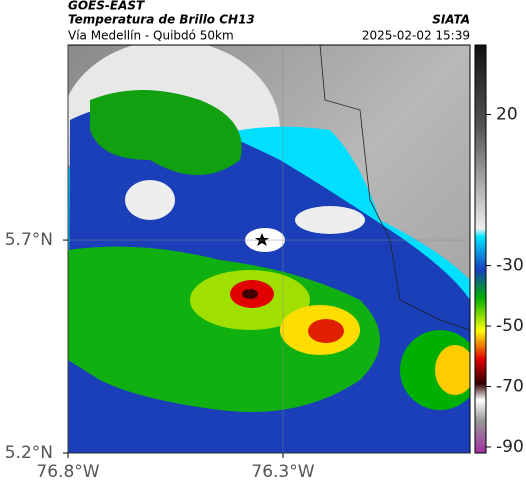 This screenshot has height=495, width=526. What do you see at coordinates (510, 387) in the screenshot?
I see `colorbar-tick-label: -70` at bounding box center [510, 387].